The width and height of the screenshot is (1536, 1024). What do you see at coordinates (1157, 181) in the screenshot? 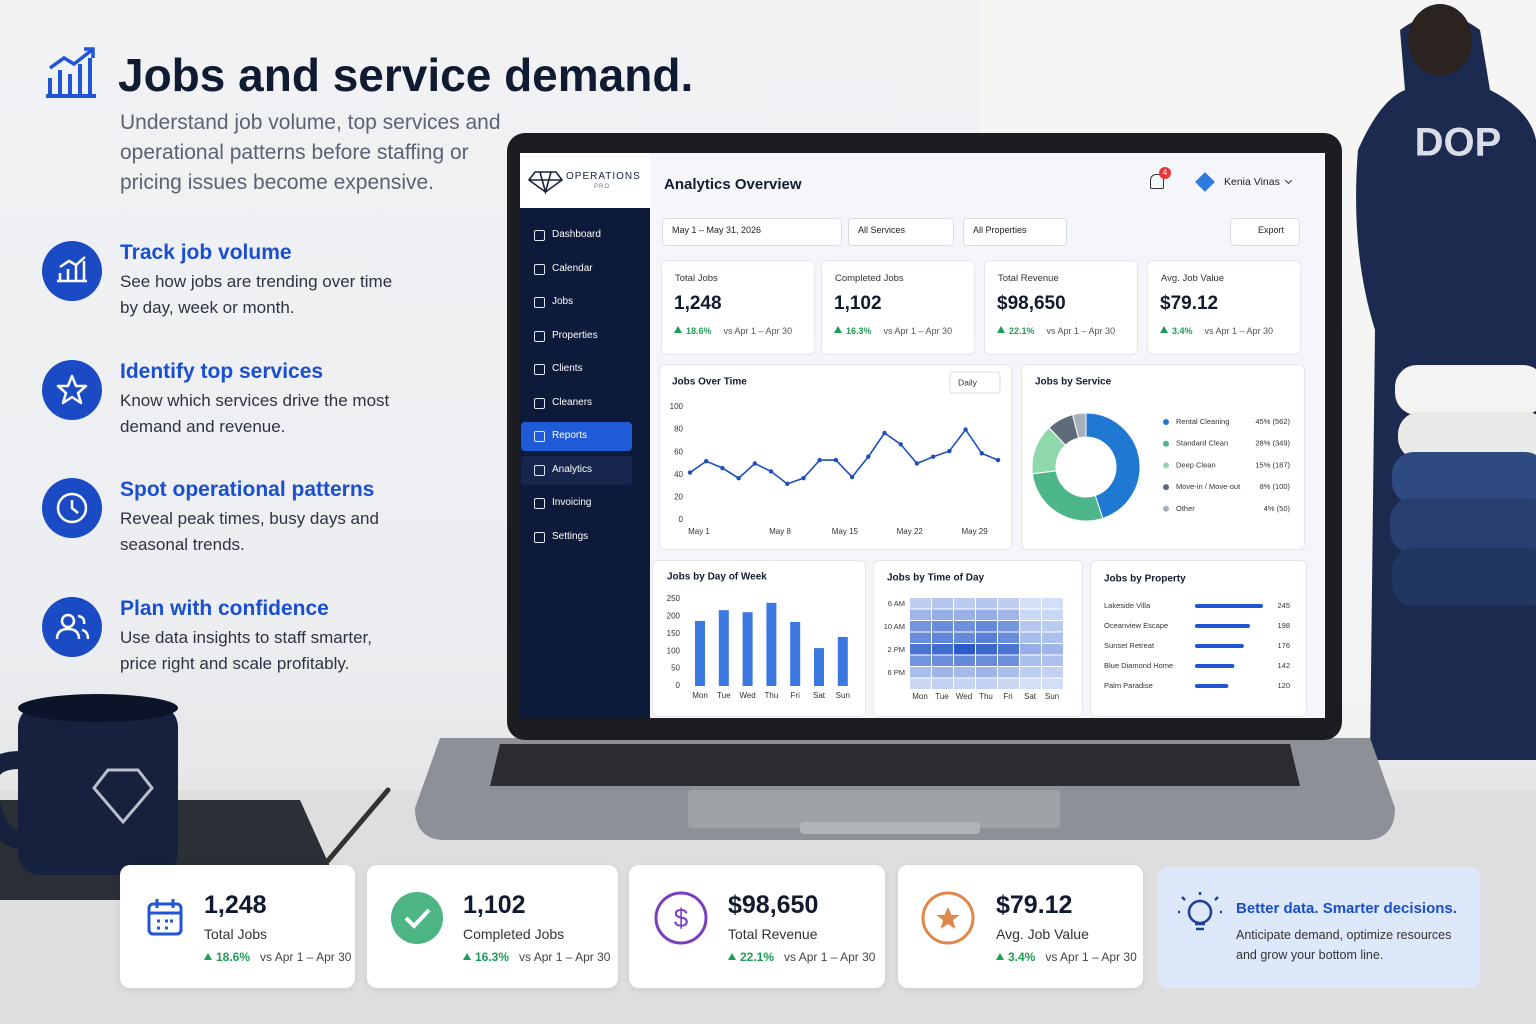
I see `bell-icon` at bounding box center [1157, 181].